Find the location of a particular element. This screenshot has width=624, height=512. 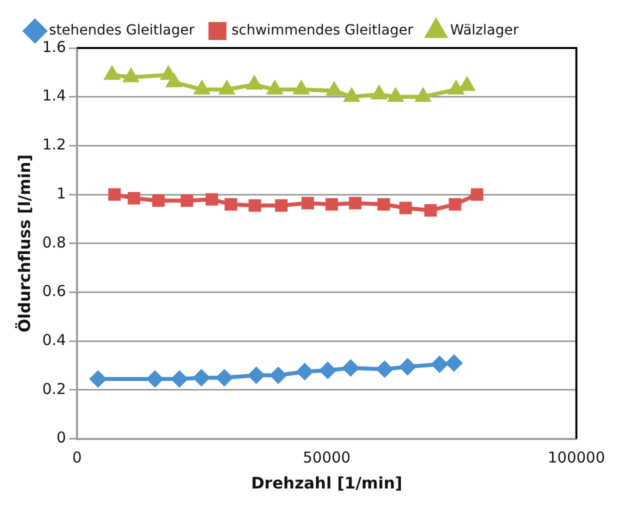

legend-label: Wälzlager is located at coordinates (484, 30).